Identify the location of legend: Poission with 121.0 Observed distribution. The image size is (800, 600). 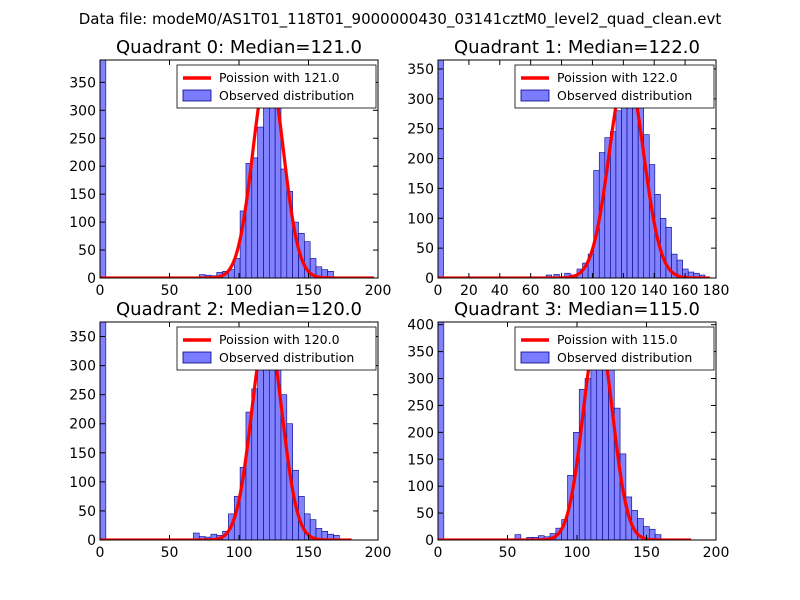
(276, 86).